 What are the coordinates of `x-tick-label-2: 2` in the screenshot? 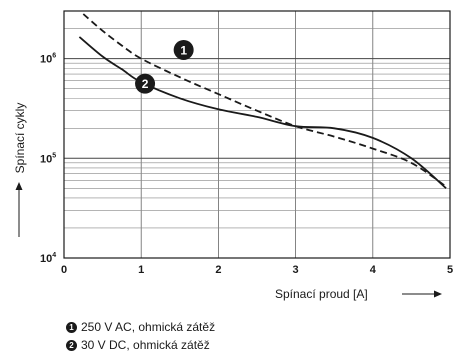 It's located at (218, 270).